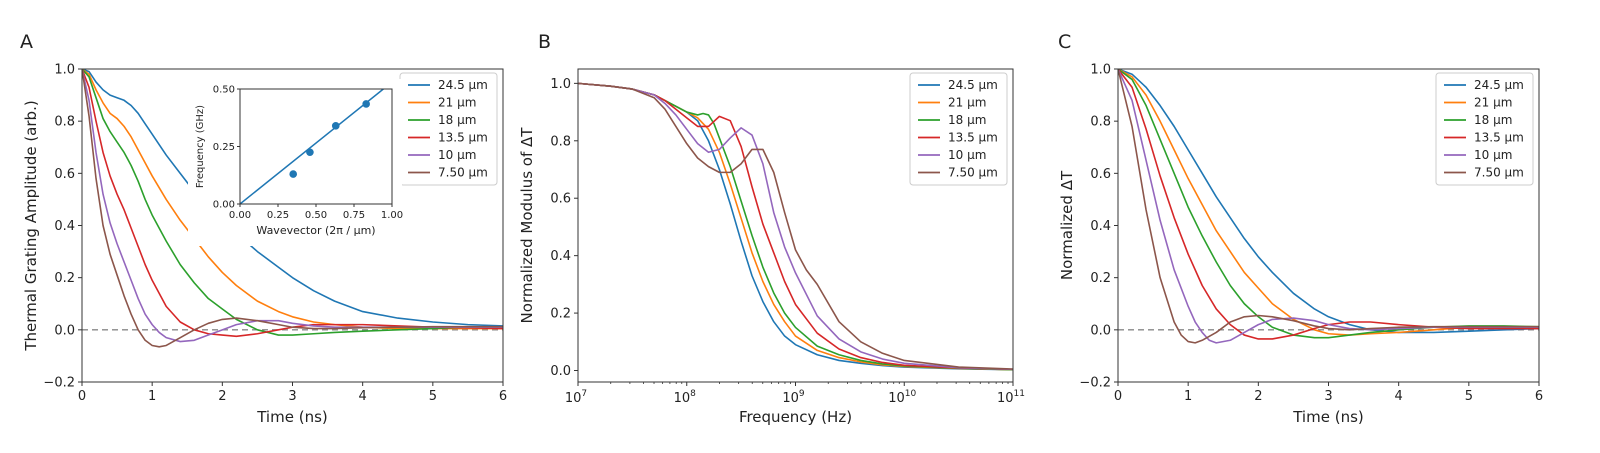 Image resolution: width=1600 pixels, height=453 pixels. Describe the element at coordinates (802, 394) in the screenshot. I see `x-tick-exponent: 9` at that location.